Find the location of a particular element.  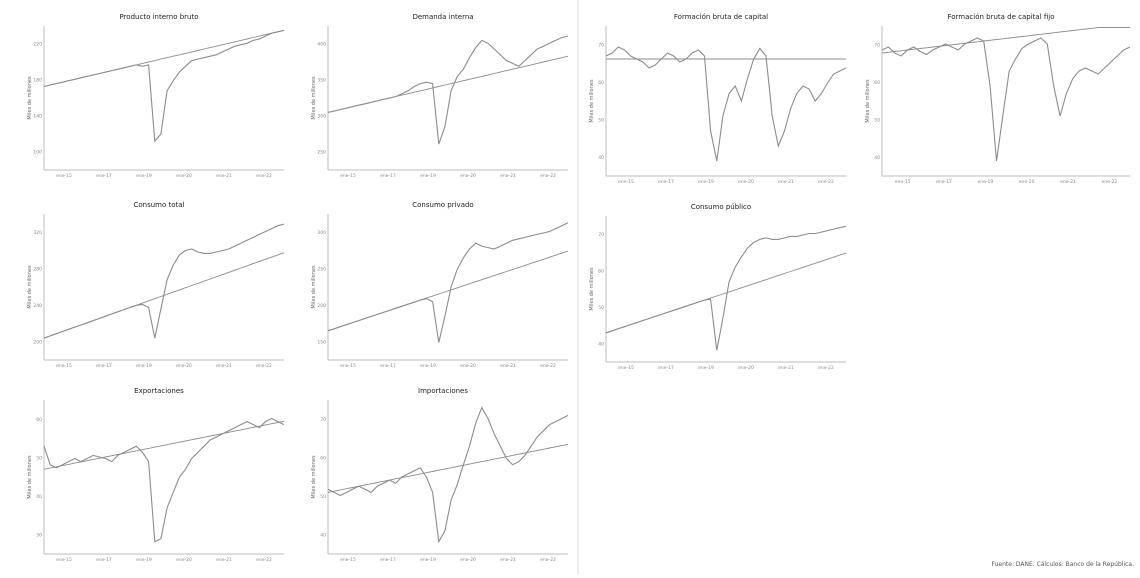

y-tick-label: 320 is located at coordinates (37, 233).